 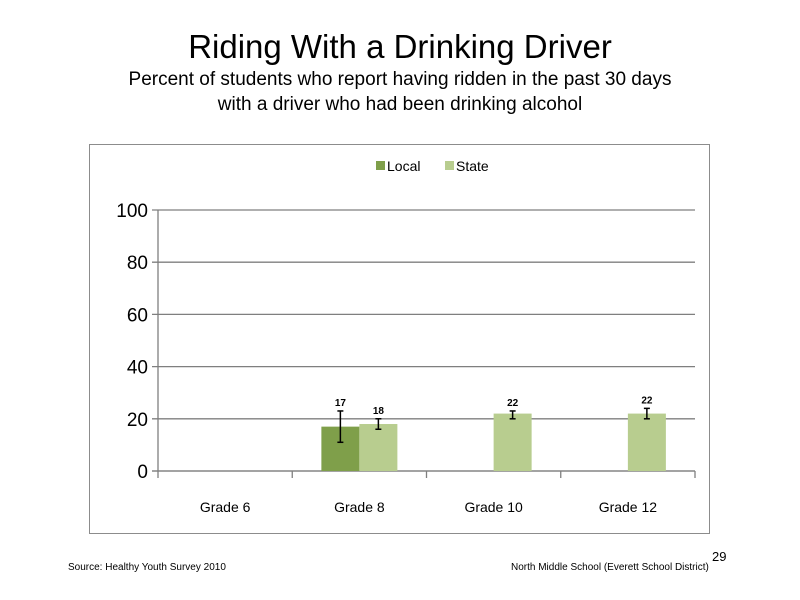 I want to click on y-tick-label: 20, so click(x=137, y=420).